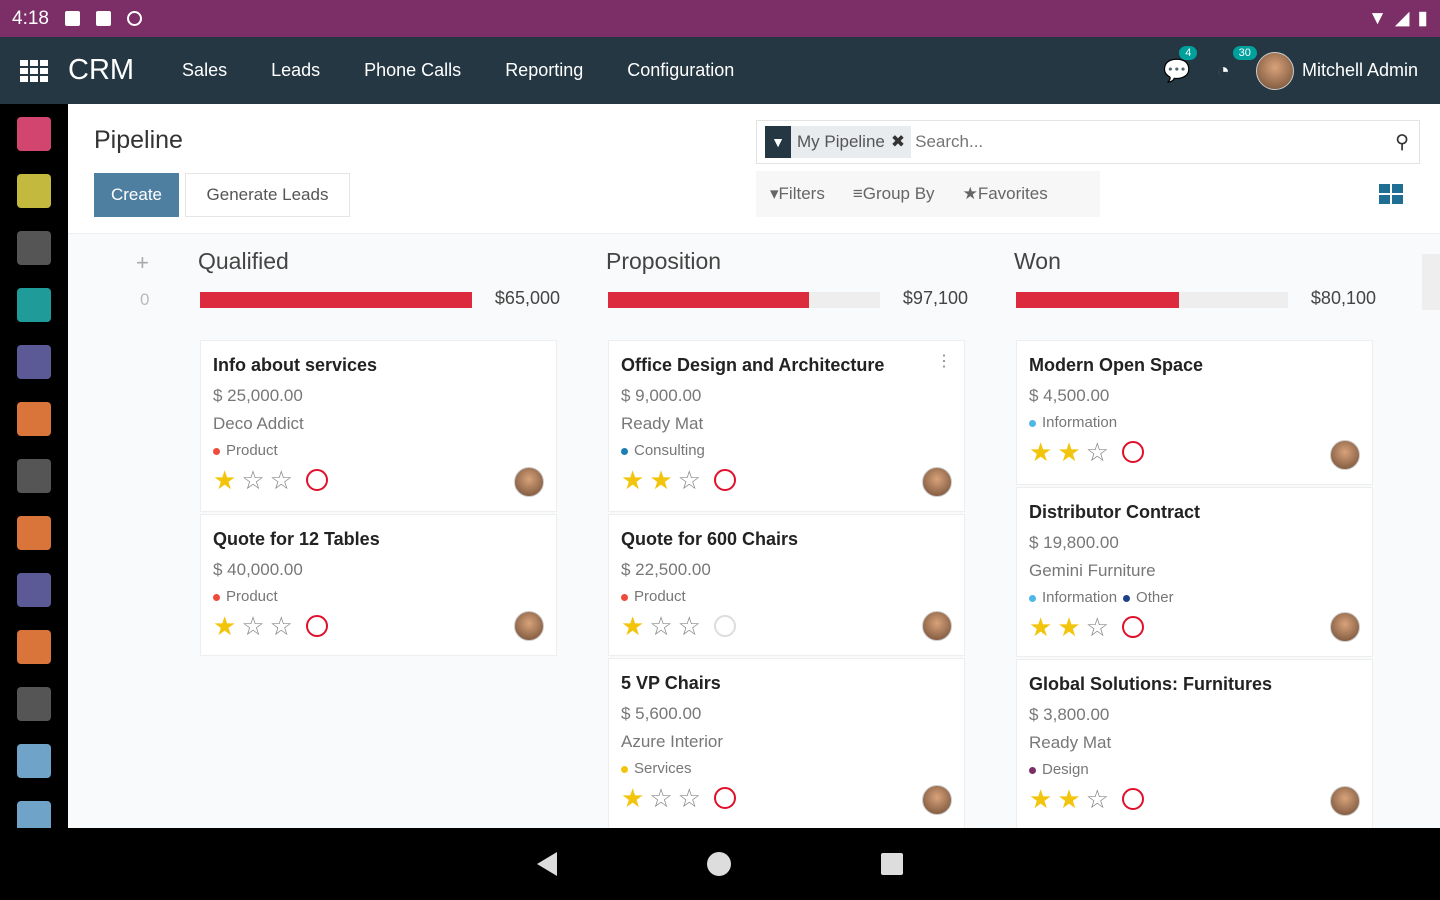 This screenshot has width=1440, height=900. What do you see at coordinates (786, 480) in the screenshot?
I see `priority-stars: ★ ★ ☆` at bounding box center [786, 480].